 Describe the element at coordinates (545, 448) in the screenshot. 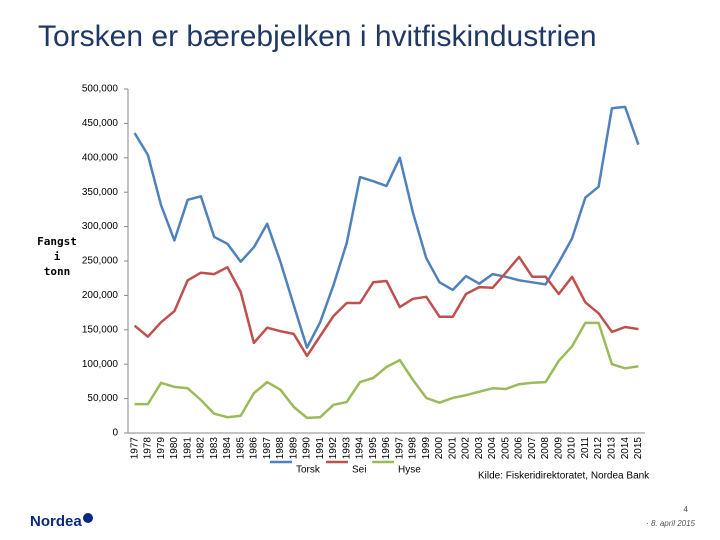

I see `x-tick-label: 2008` at that location.